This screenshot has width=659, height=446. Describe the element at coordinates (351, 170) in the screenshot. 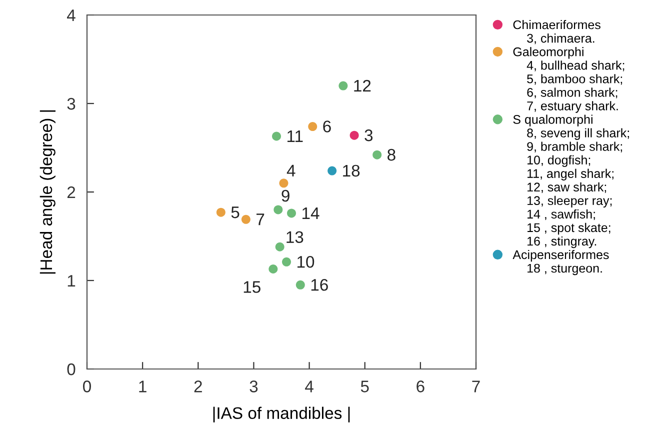

I see `annotation: 18` at that location.